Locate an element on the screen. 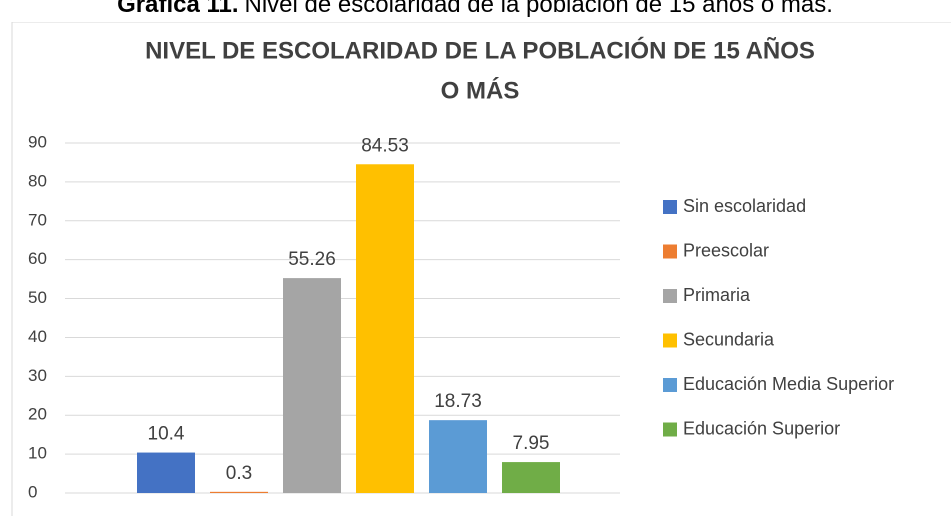 The width and height of the screenshot is (951, 516). data-label: 10.4 is located at coordinates (166, 434).